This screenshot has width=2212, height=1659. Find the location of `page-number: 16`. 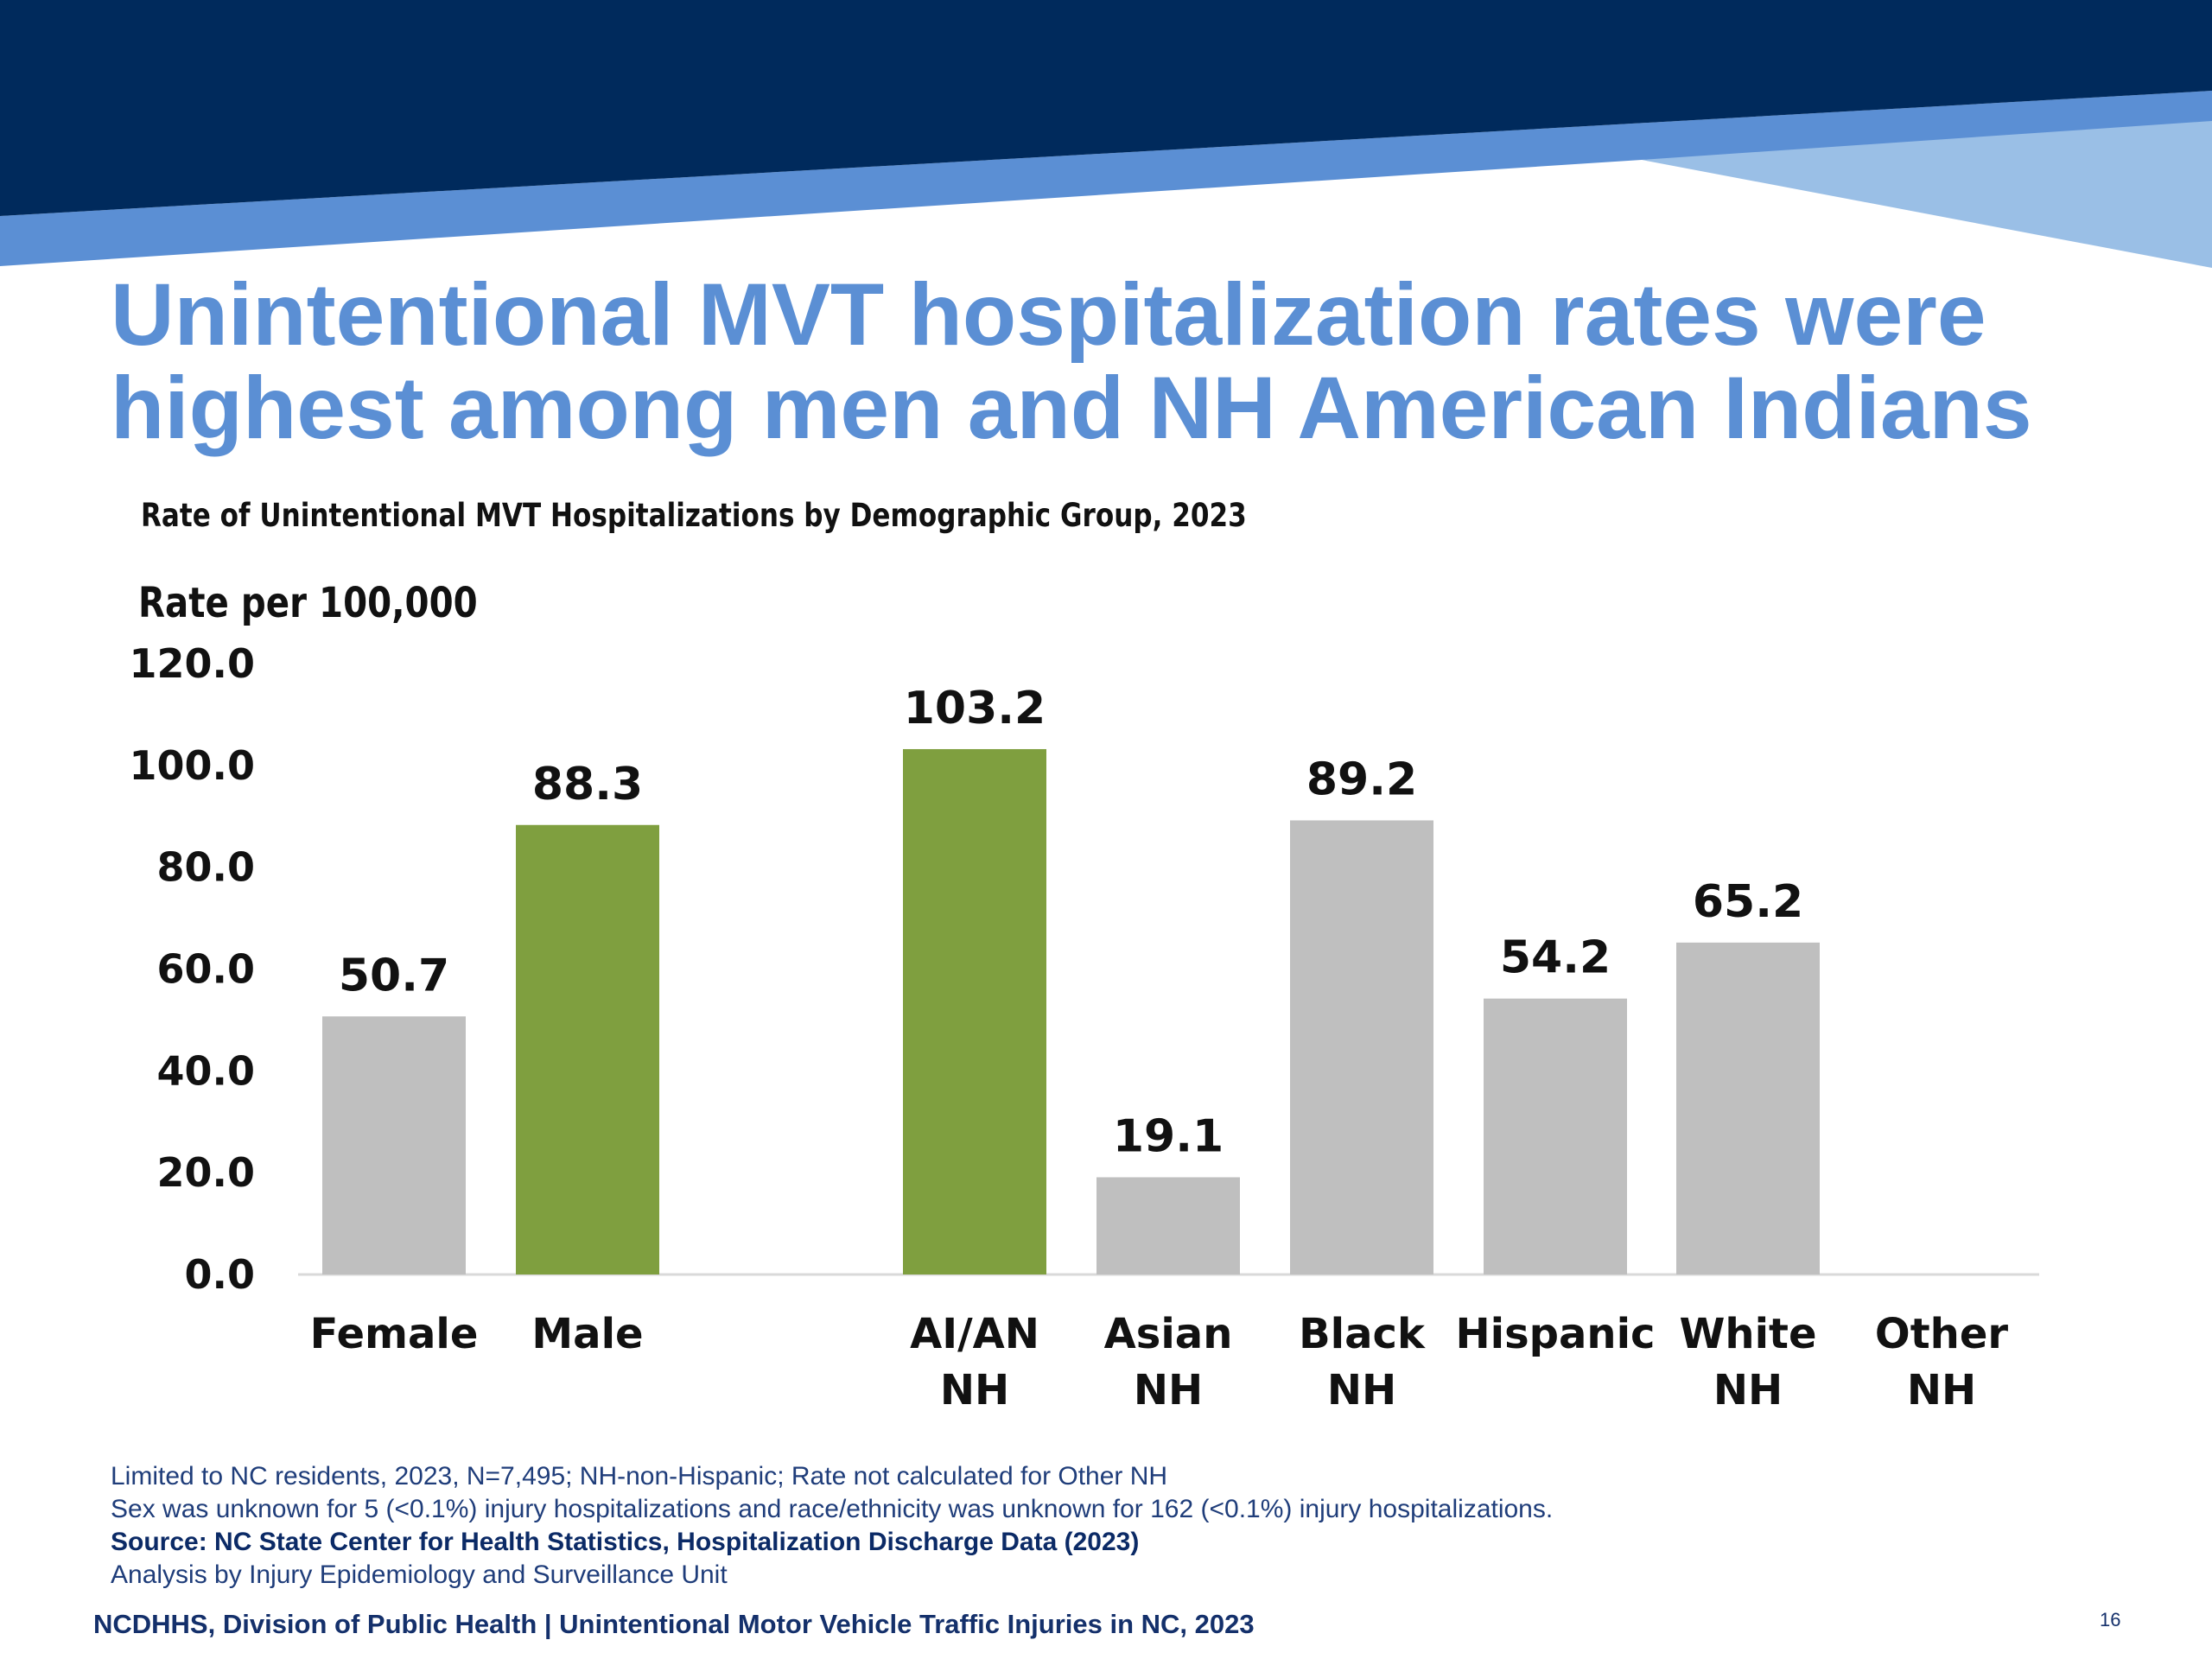

page-number: 16 is located at coordinates (2110, 1619).